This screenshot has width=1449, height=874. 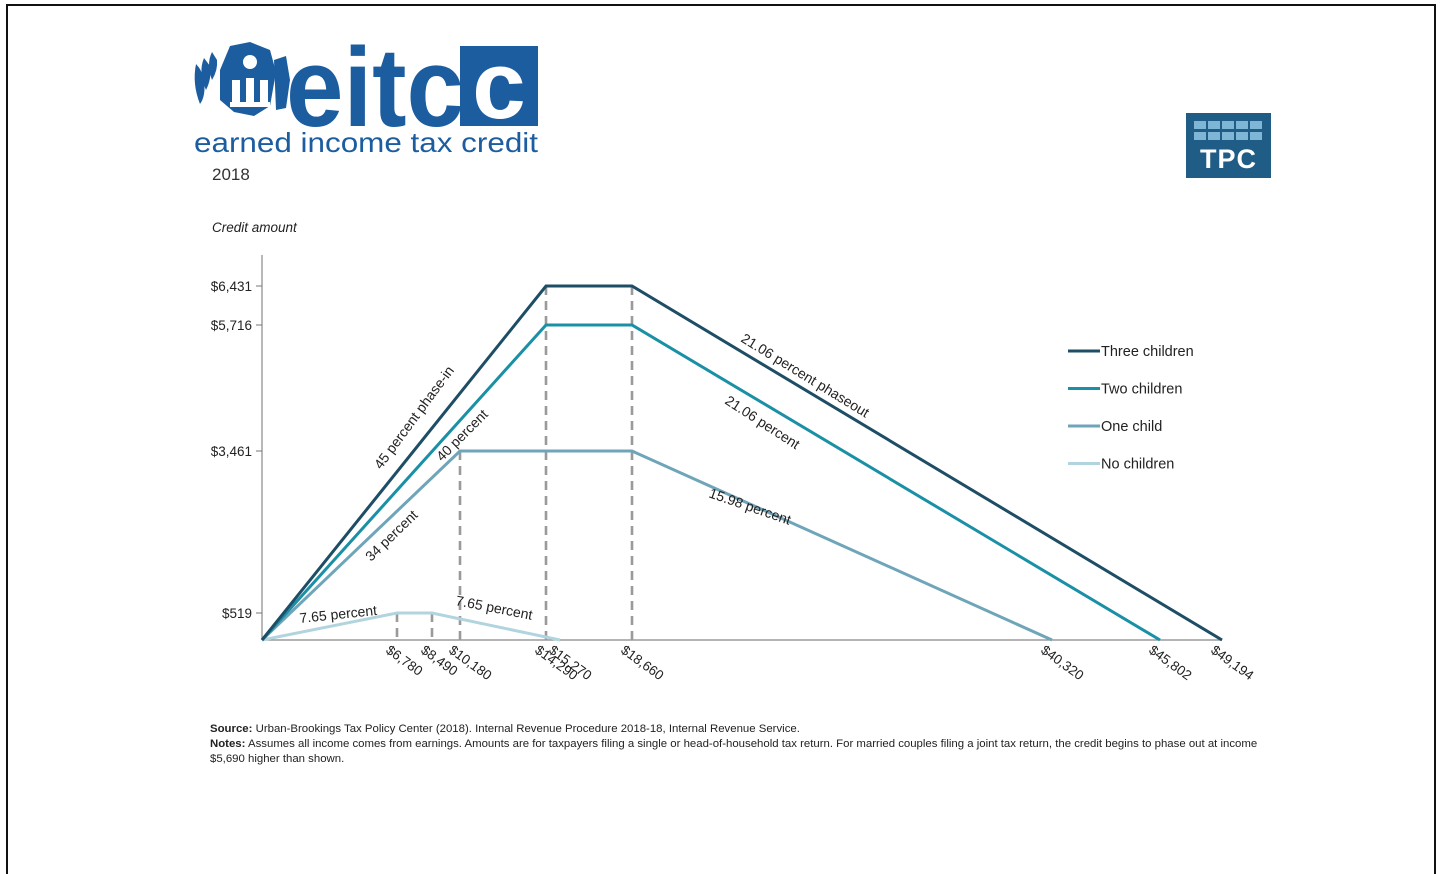 What do you see at coordinates (366, 142) in the screenshot?
I see `eitc-tagline: earned income tax credit` at bounding box center [366, 142].